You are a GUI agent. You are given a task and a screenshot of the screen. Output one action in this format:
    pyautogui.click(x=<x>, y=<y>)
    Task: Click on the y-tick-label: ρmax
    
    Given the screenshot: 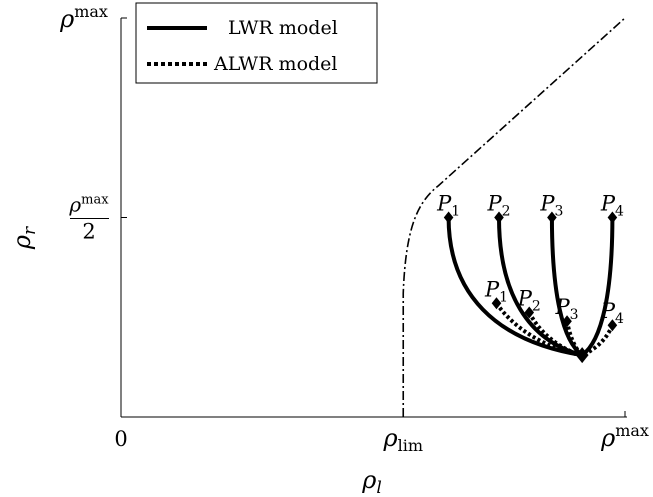 What is the action you would take?
    pyautogui.click(x=83, y=17)
    